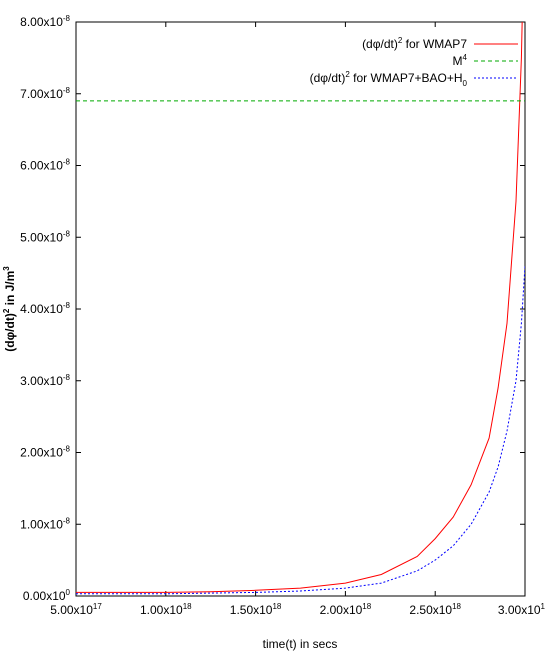 This screenshot has width=545, height=654. What do you see at coordinates (45, 308) in the screenshot?
I see `y-tick-label: 4.00x10⁻⁸` at bounding box center [45, 308].